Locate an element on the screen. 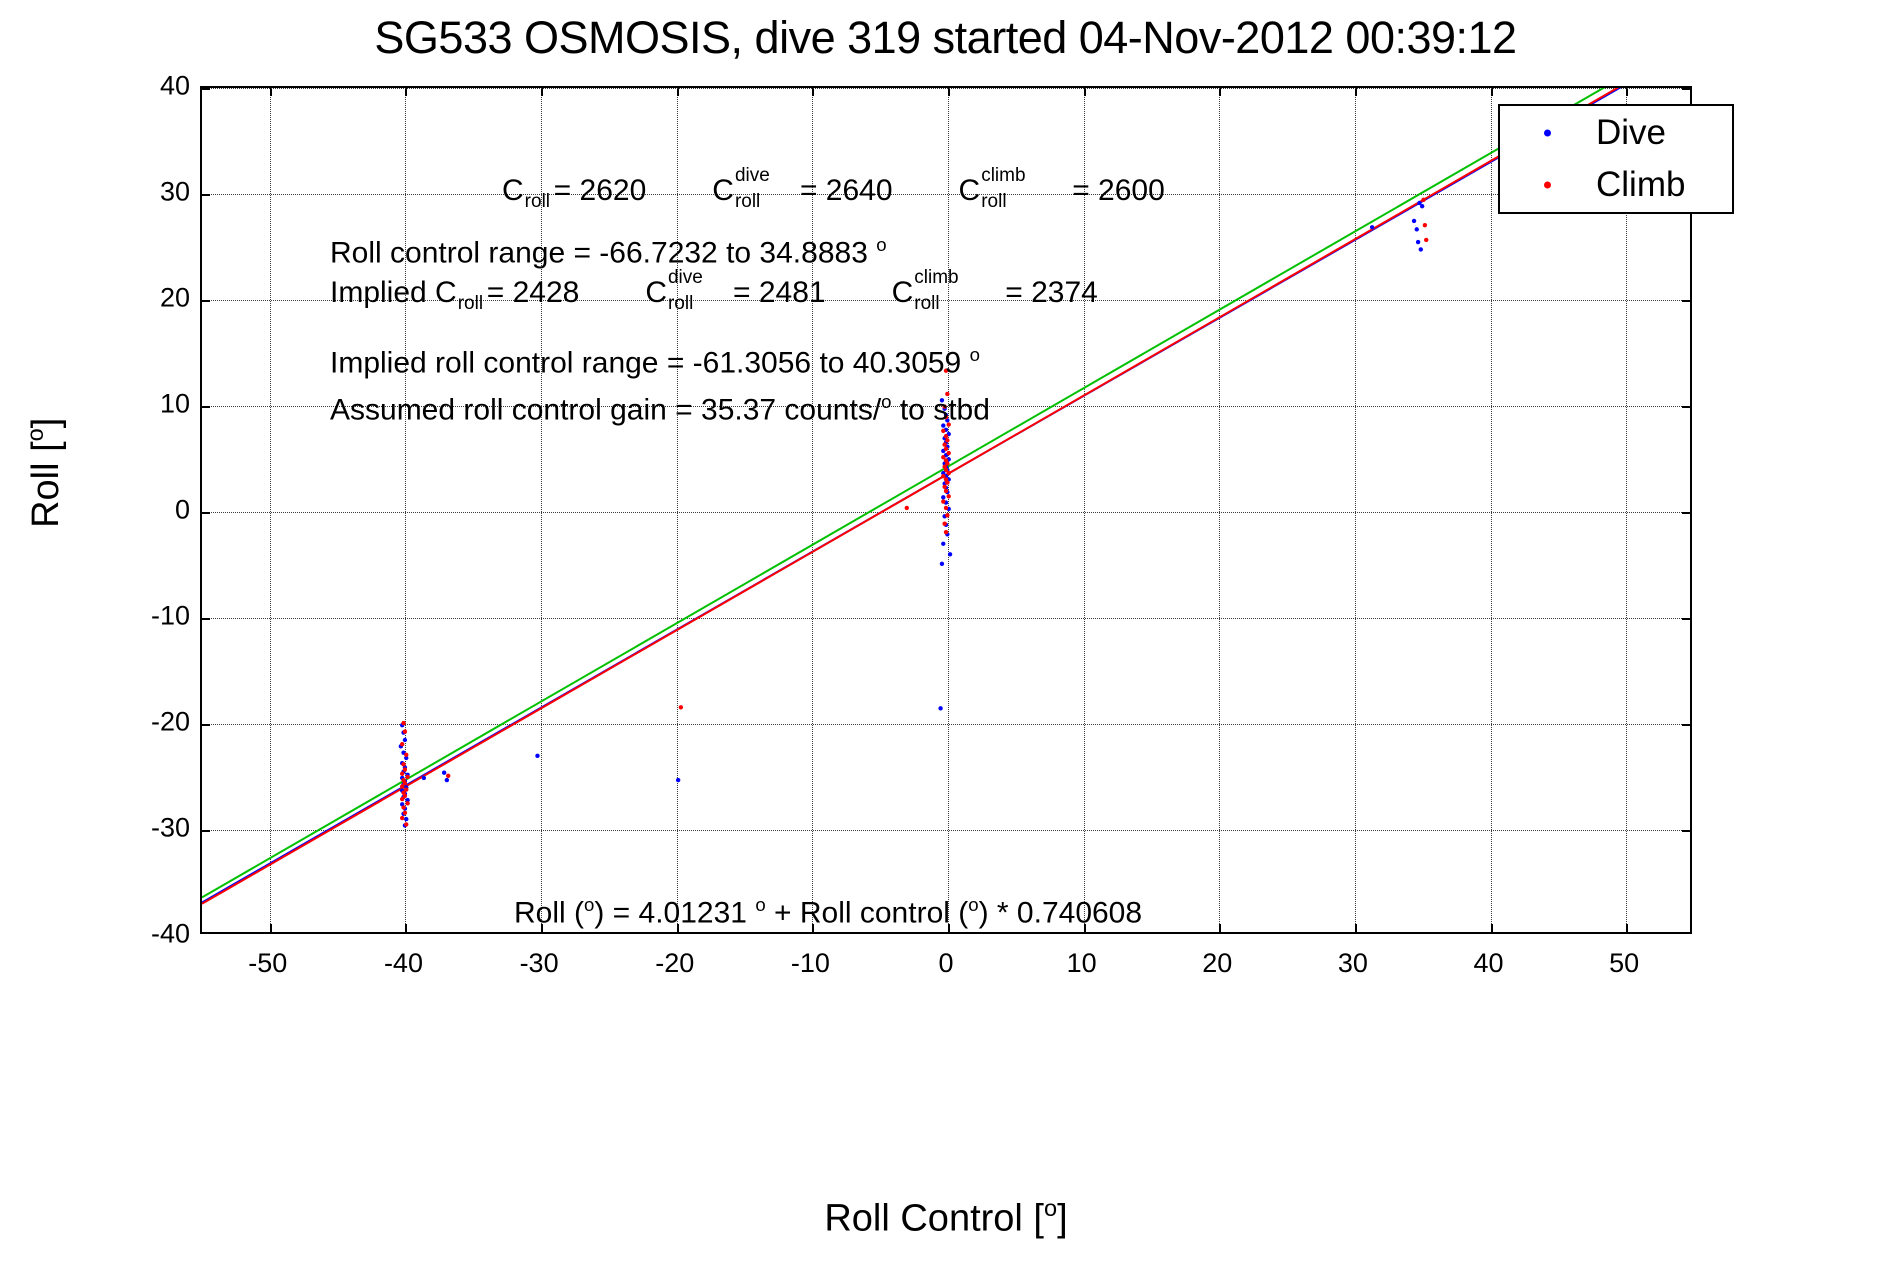 The image size is (1891, 1262). x-tick-label: -10 is located at coordinates (810, 963).